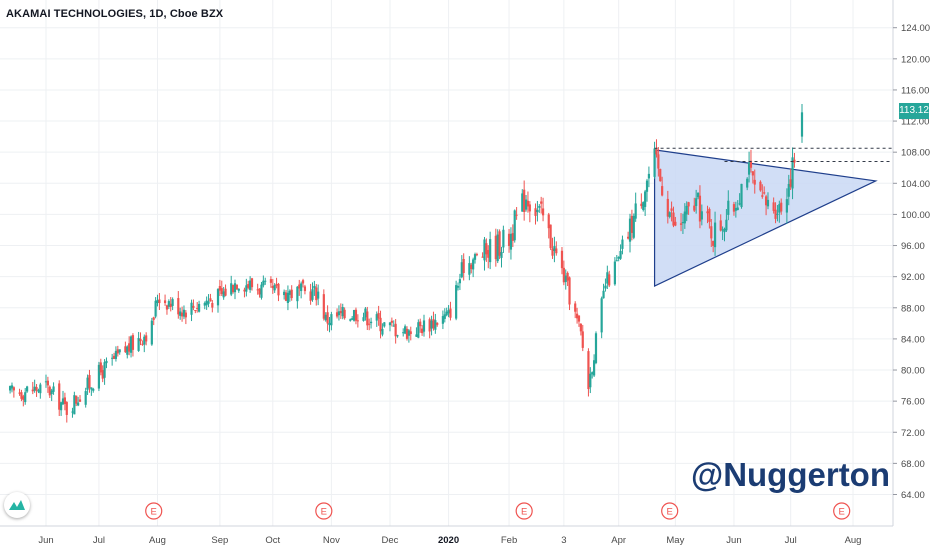 The height and width of the screenshot is (550, 932). Describe the element at coordinates (913, 371) in the screenshot. I see `y-tick-label: 80.00` at that location.